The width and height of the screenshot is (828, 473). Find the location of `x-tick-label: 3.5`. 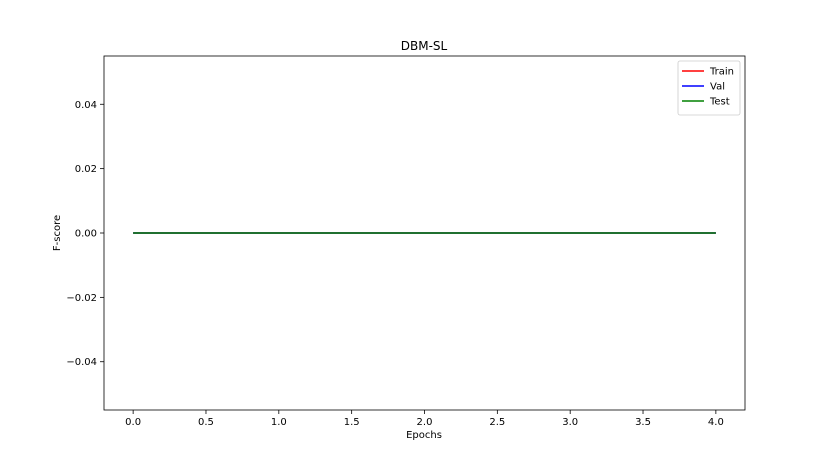

x-tick-label: 3.5 is located at coordinates (643, 422).